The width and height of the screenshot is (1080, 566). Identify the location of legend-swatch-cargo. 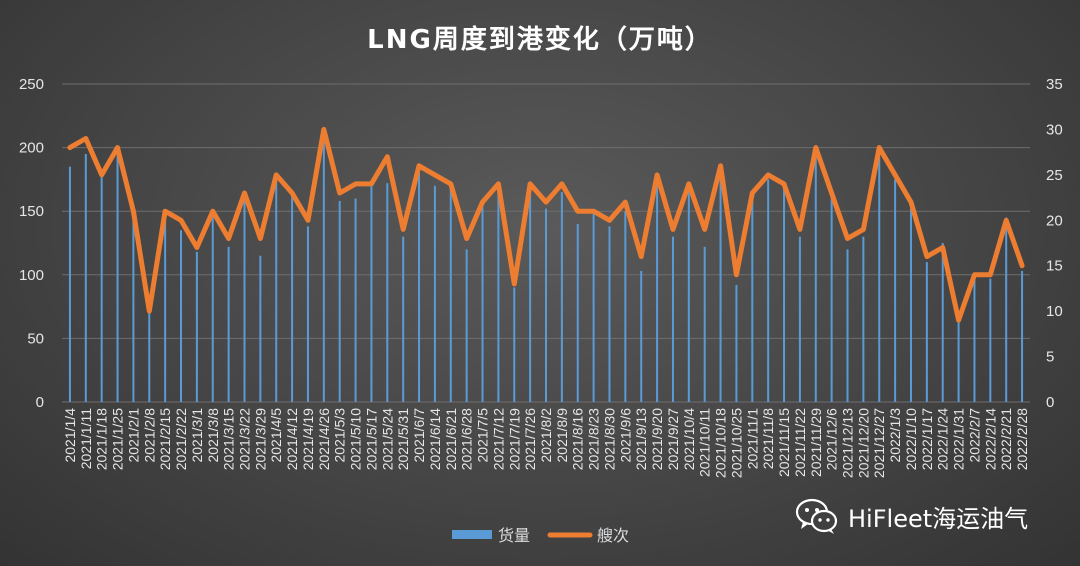
(472, 534).